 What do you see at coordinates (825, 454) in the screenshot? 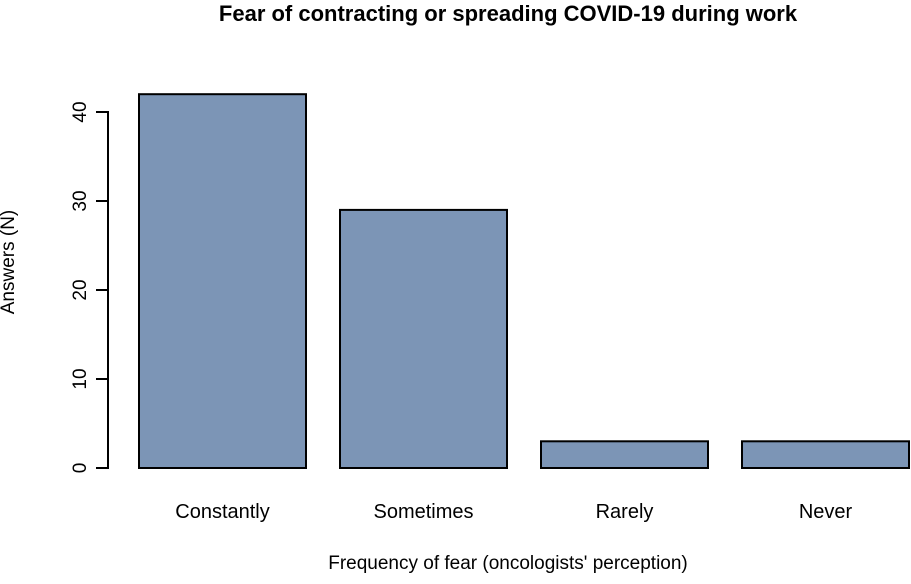
I see `bar-never` at bounding box center [825, 454].